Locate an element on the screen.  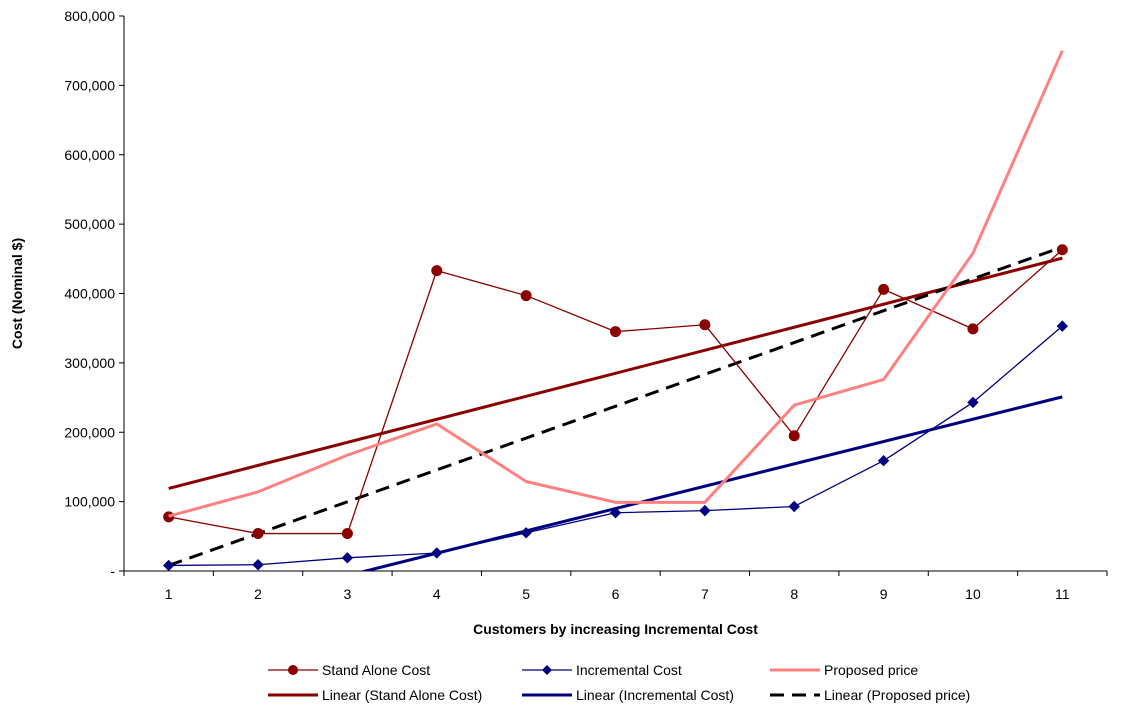
legend-label: Linear (Proposed price) is located at coordinates (897, 695).